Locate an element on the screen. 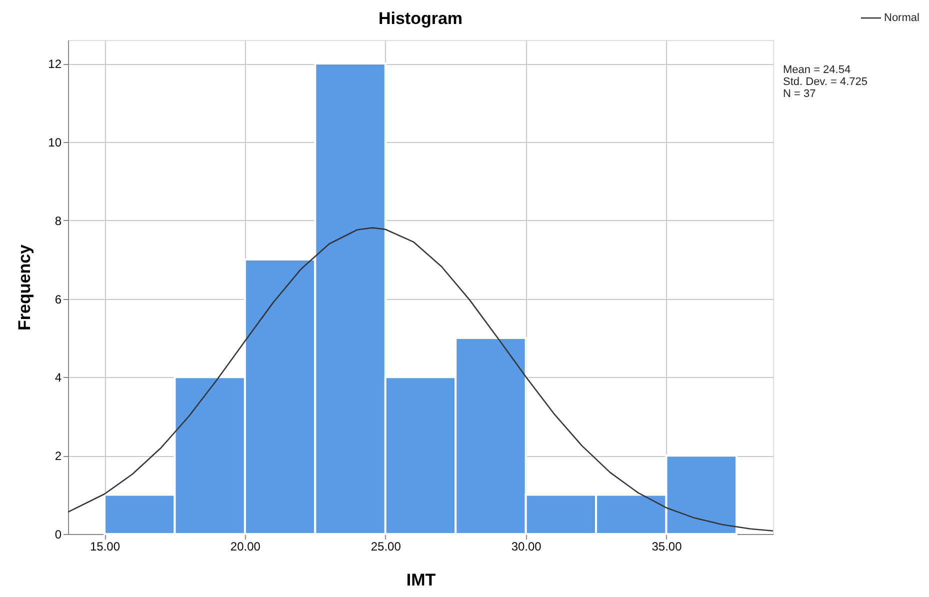 The width and height of the screenshot is (929, 597). y-tick-label: 4 is located at coordinates (58, 377).